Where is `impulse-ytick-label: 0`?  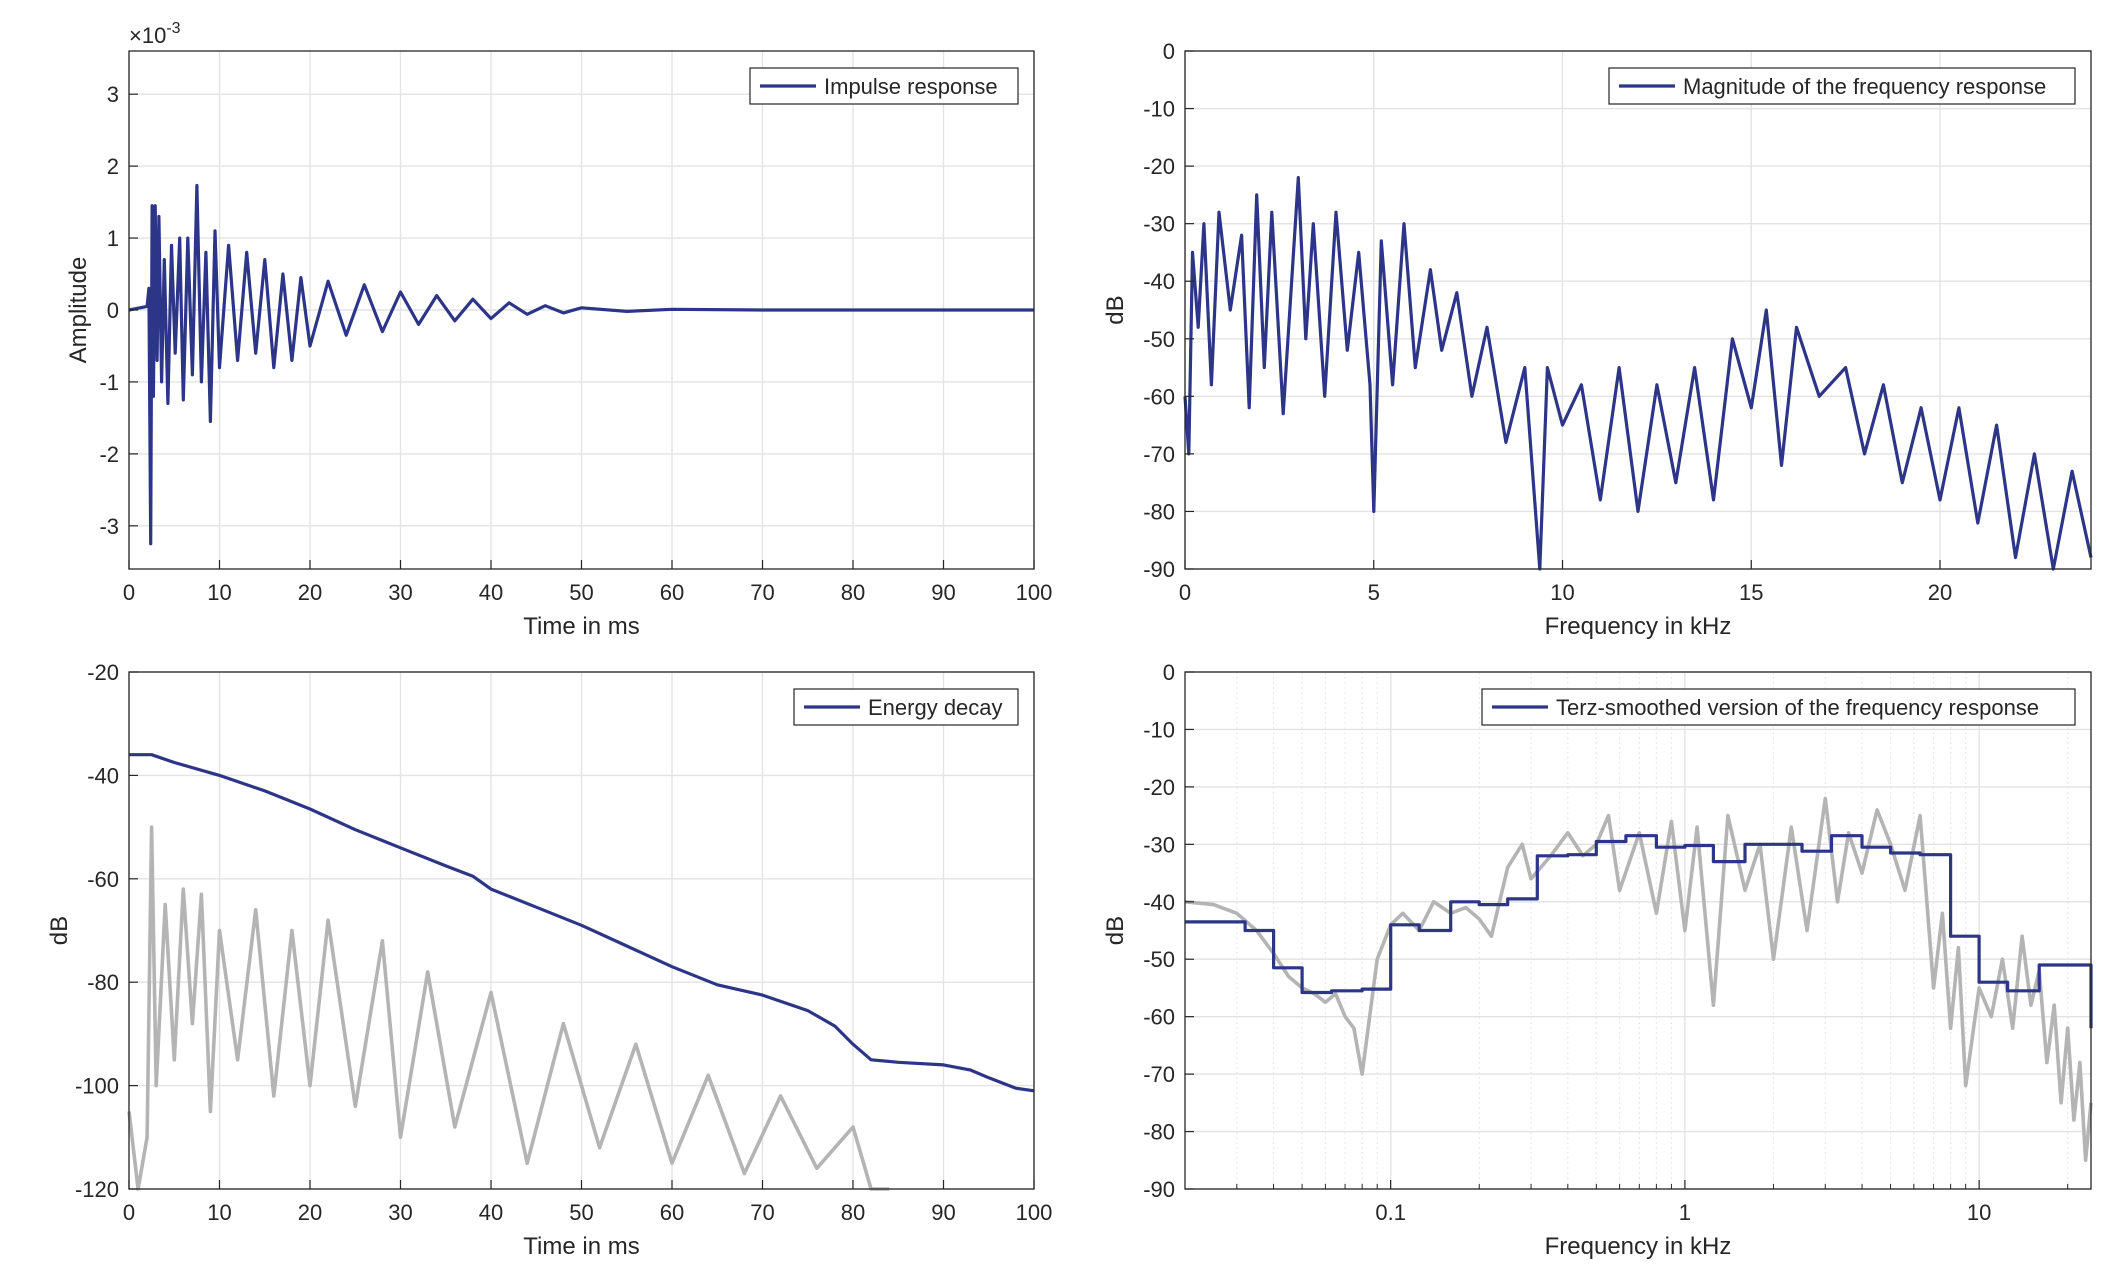 impulse-ytick-label: 0 is located at coordinates (113, 310).